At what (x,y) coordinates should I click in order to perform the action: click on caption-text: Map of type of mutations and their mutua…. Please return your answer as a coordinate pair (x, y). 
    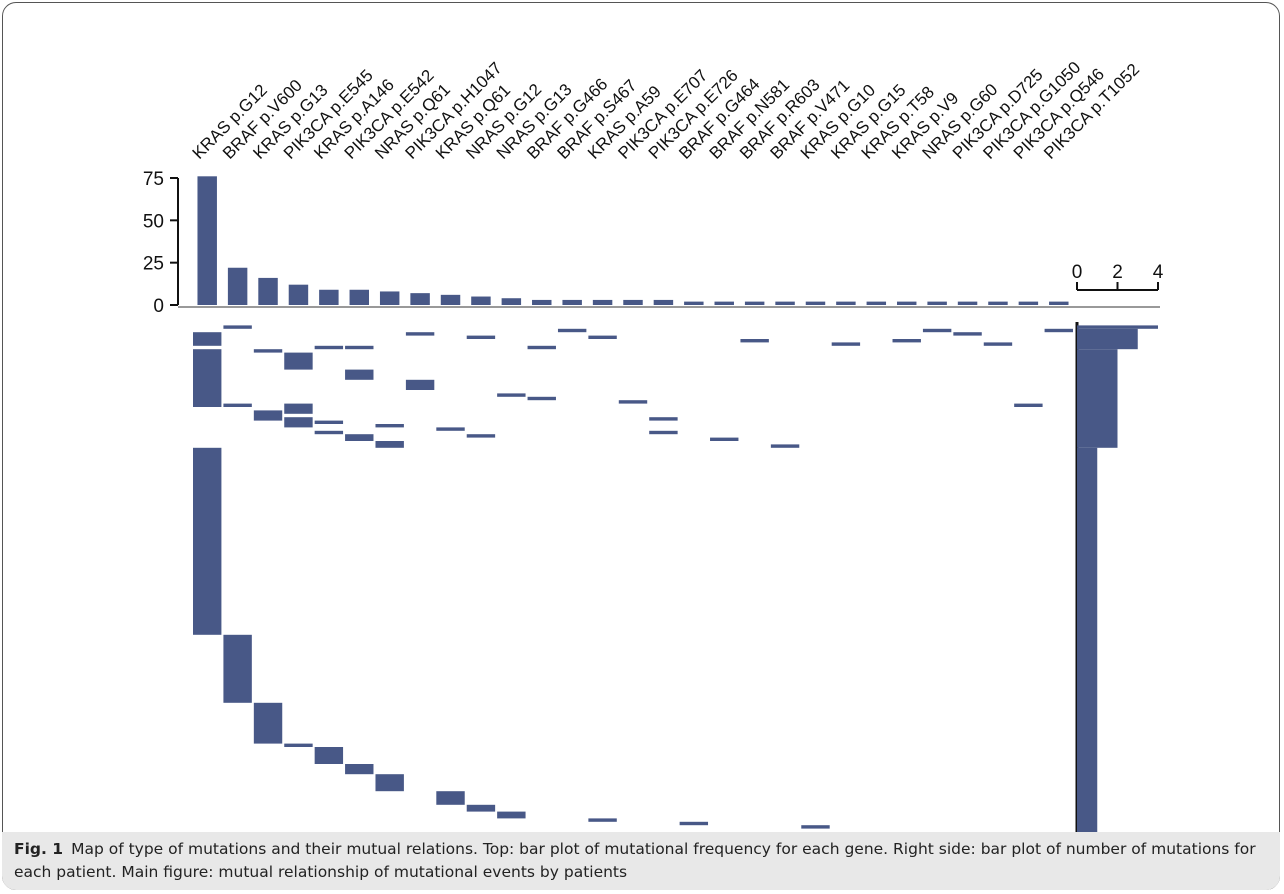
    Looking at the image, I should click on (635, 860).